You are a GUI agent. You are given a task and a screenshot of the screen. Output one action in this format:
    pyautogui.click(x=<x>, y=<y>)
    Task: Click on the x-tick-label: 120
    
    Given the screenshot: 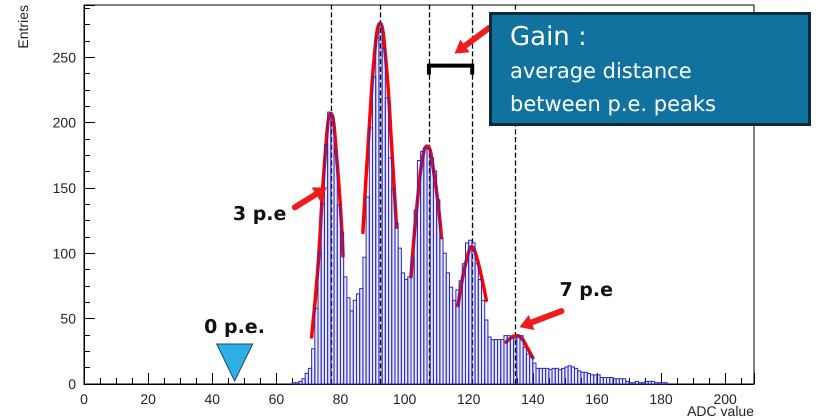 What is the action you would take?
    pyautogui.click(x=469, y=399)
    